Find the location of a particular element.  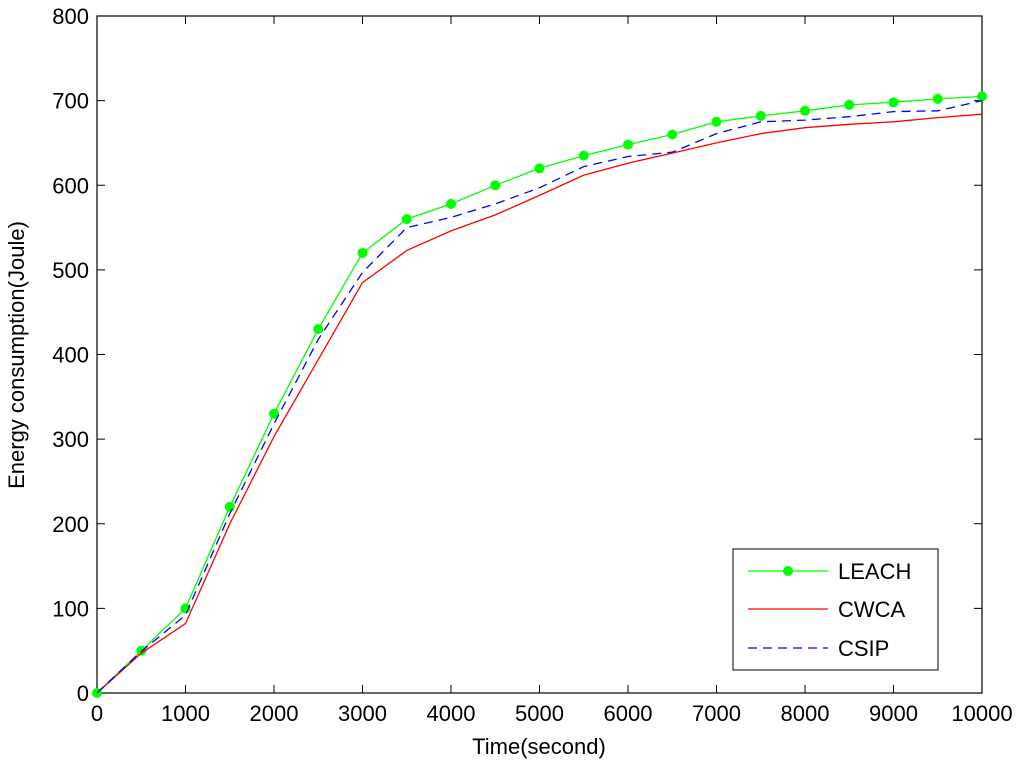

legend-marker-leach is located at coordinates (788, 571).